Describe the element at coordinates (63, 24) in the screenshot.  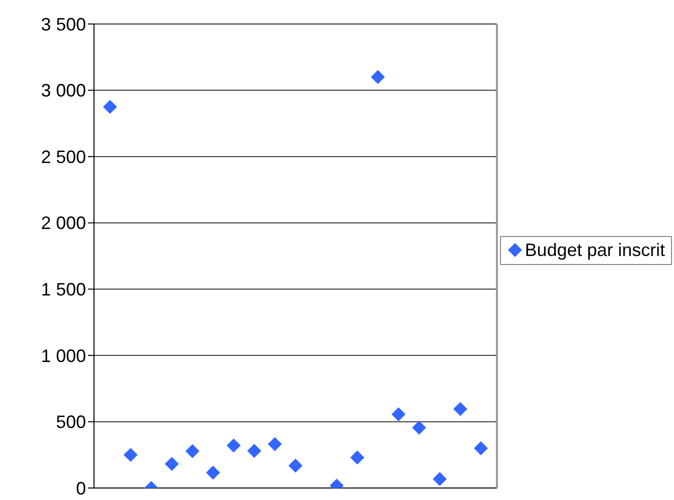
I see `y-tick-label: 3 500` at that location.